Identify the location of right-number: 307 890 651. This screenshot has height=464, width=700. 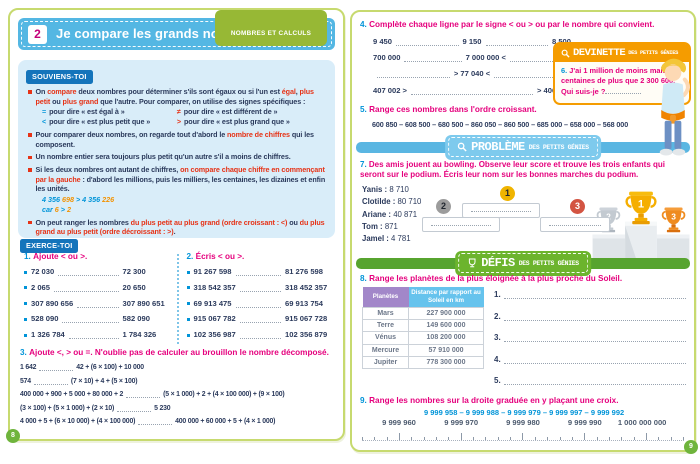
(143, 303).